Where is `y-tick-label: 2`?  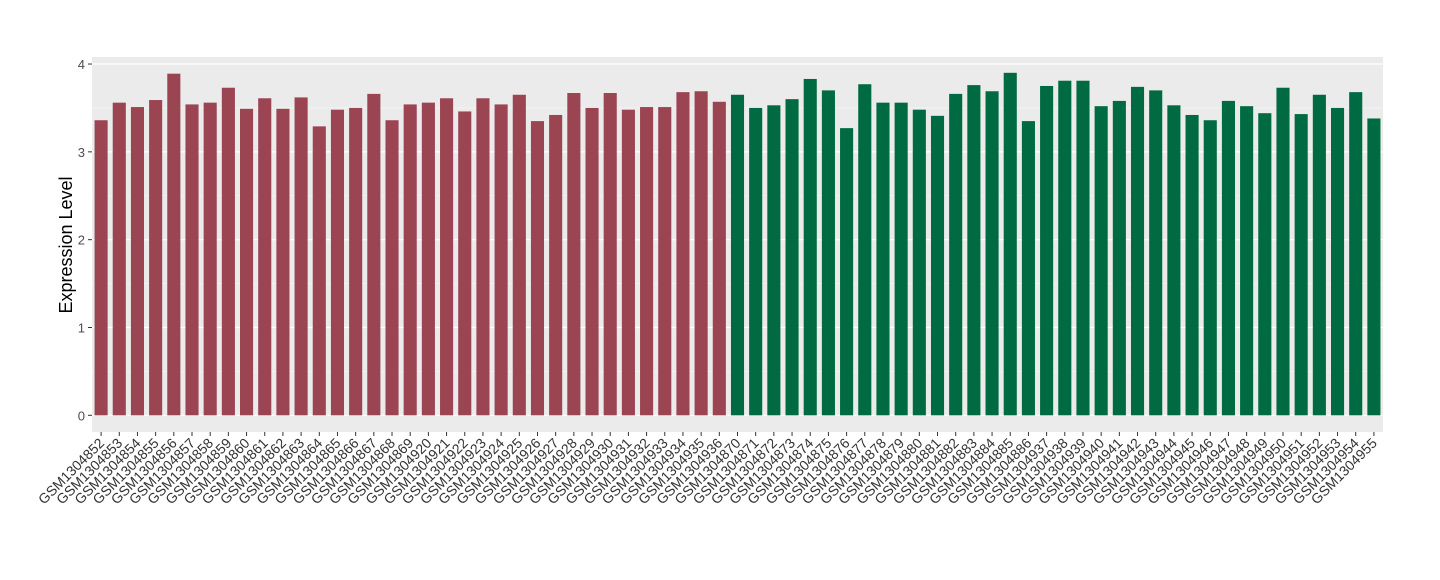 y-tick-label: 2 is located at coordinates (81, 240).